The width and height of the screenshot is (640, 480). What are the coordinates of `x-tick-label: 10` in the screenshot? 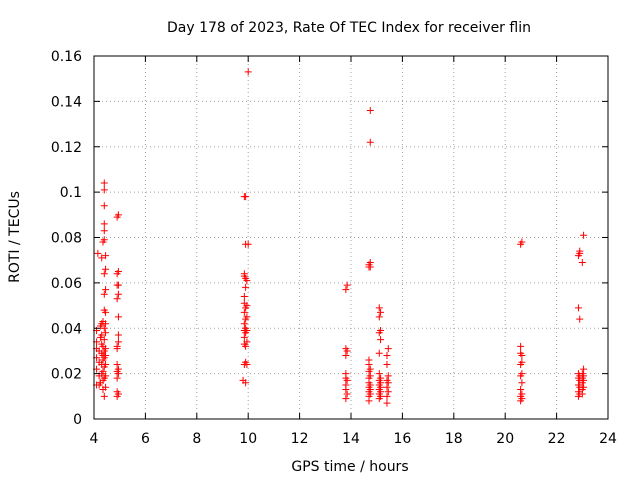 It's located at (248, 439).